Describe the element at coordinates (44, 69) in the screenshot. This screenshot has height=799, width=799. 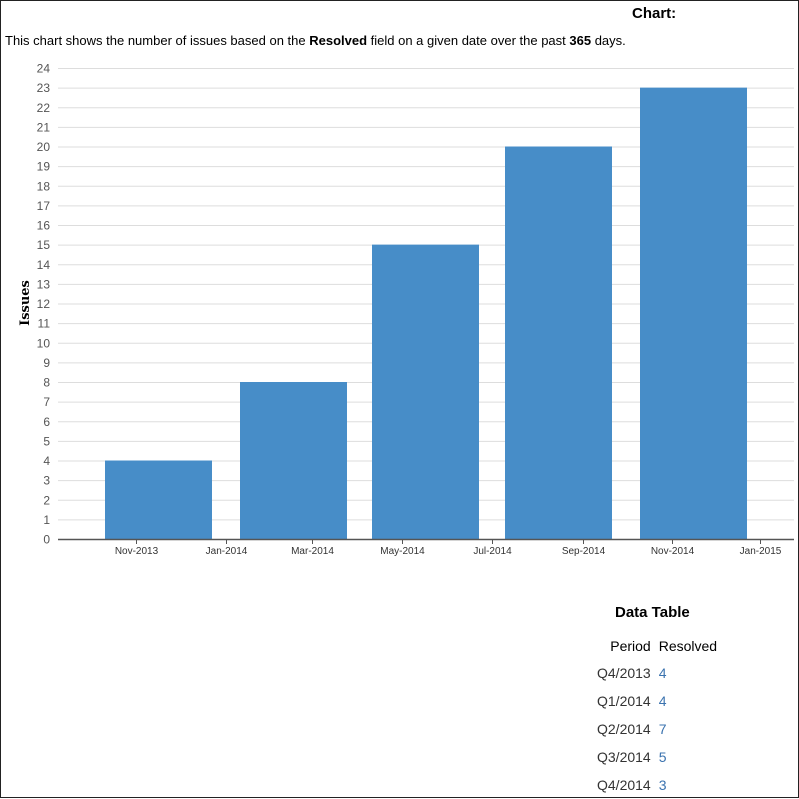
I see `y-tick-label: 24` at that location.